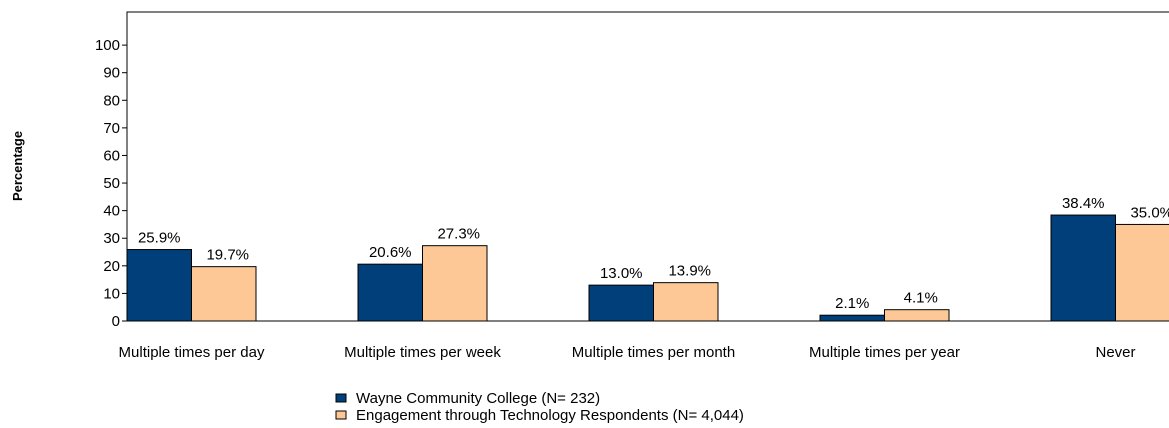  I want to click on y-tick-label: 100, so click(107, 45).